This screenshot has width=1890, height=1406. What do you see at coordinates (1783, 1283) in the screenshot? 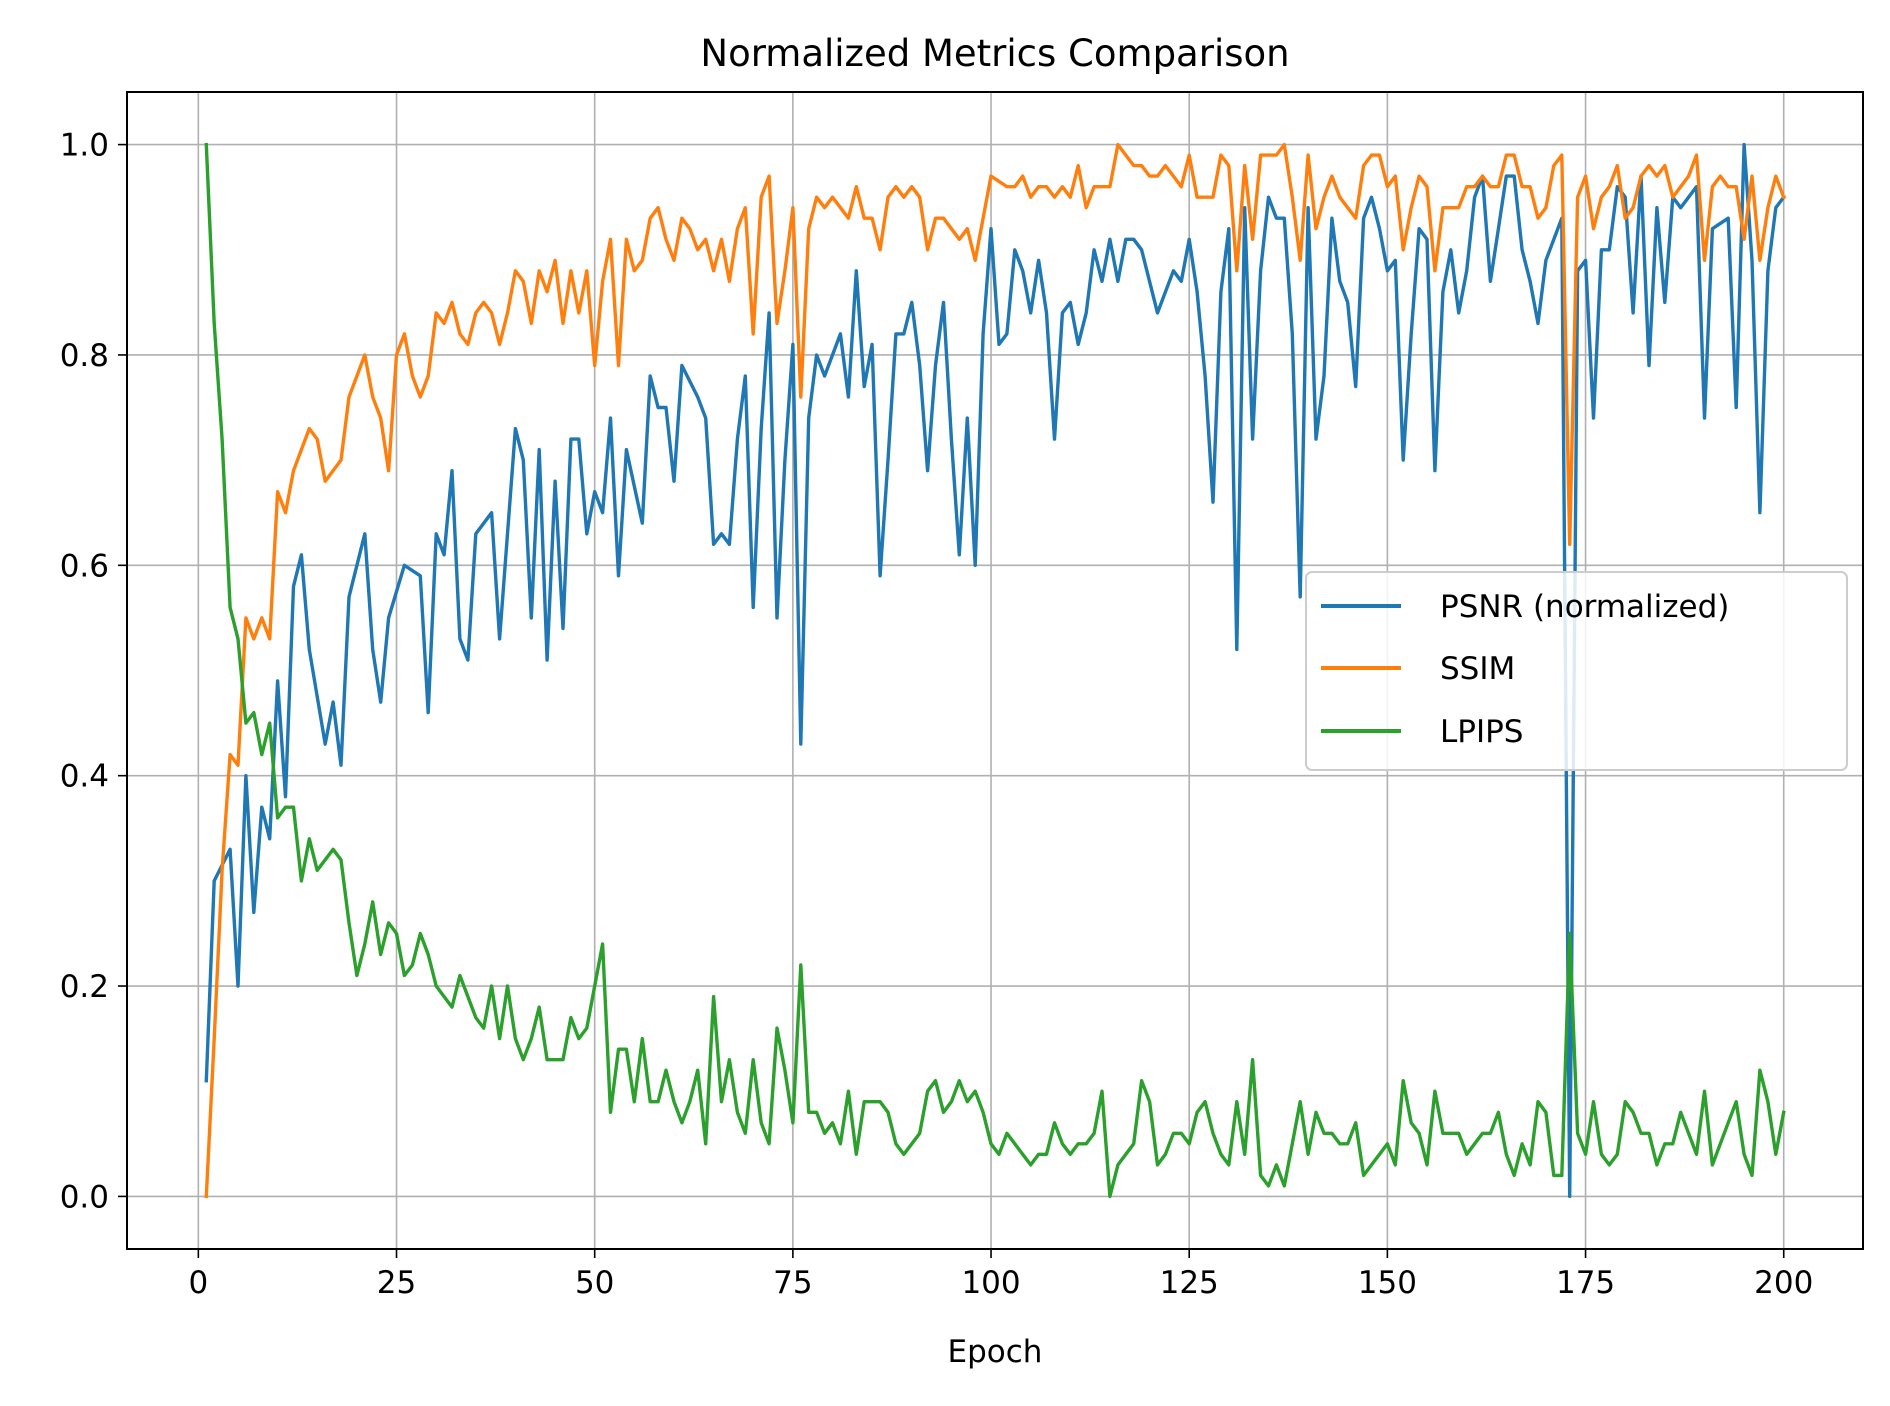
I see `x-tick-label: 200` at bounding box center [1783, 1283].